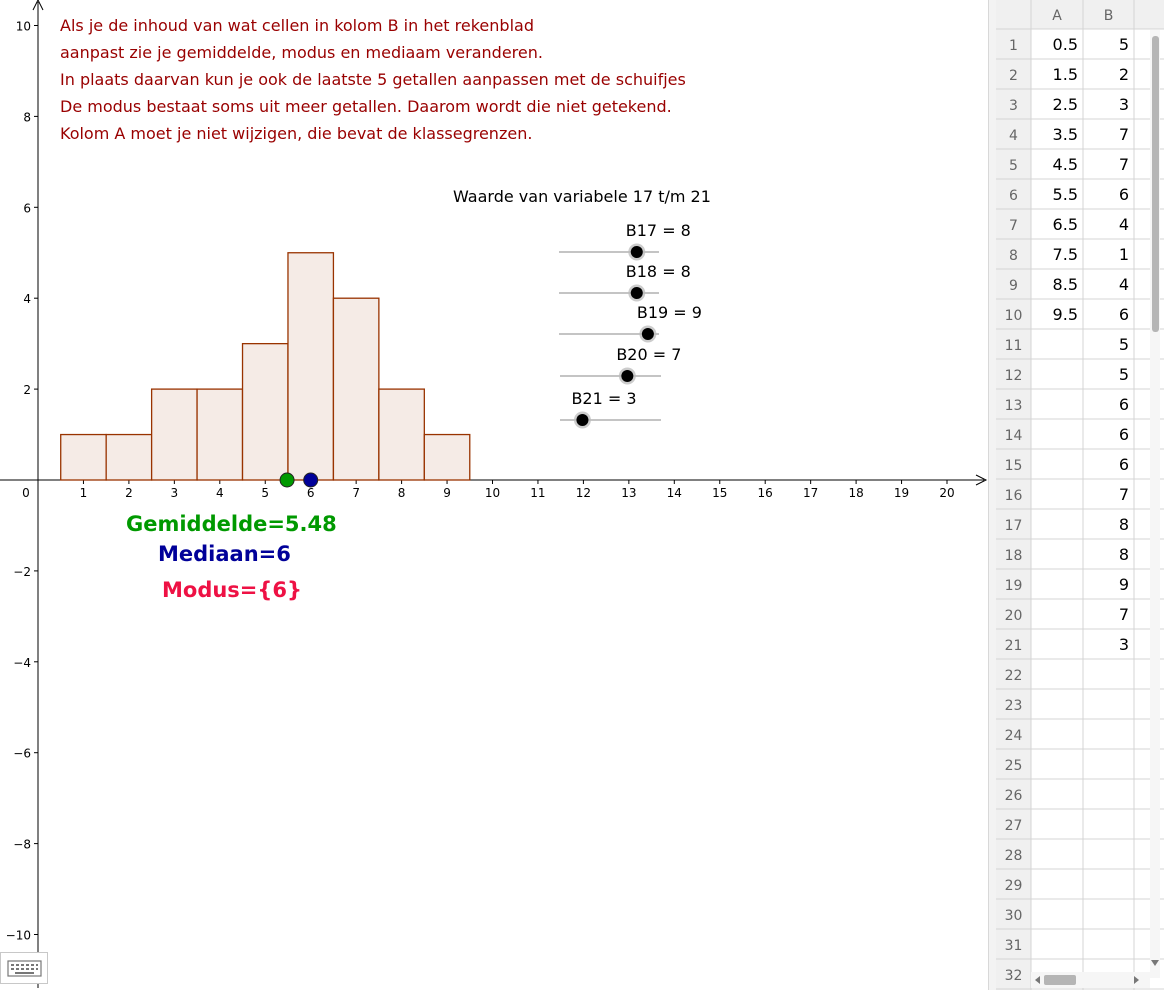 This screenshot has height=990, width=1164. I want to click on cell-b15: 6, so click(1124, 464).